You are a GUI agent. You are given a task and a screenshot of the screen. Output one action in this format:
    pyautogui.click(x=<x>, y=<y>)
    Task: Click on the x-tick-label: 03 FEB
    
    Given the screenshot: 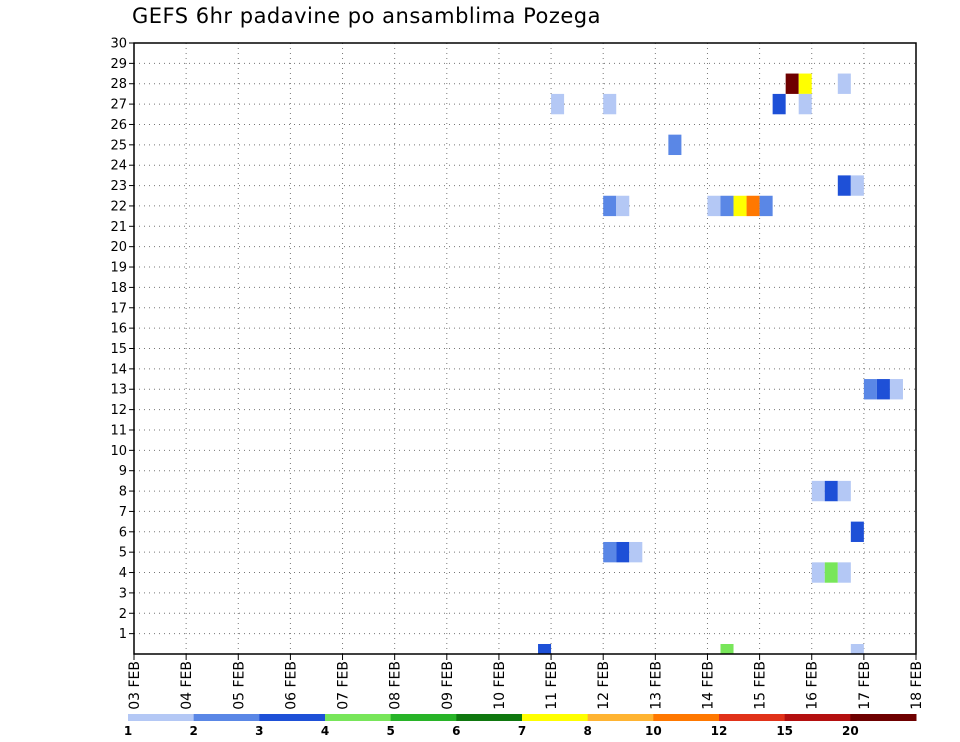 What is the action you would take?
    pyautogui.click(x=135, y=685)
    